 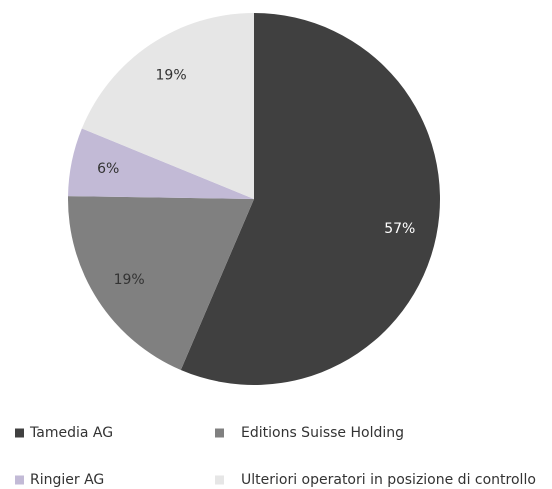 What do you see at coordinates (71, 433) in the screenshot?
I see `legend-label: Tamedia AG` at bounding box center [71, 433].